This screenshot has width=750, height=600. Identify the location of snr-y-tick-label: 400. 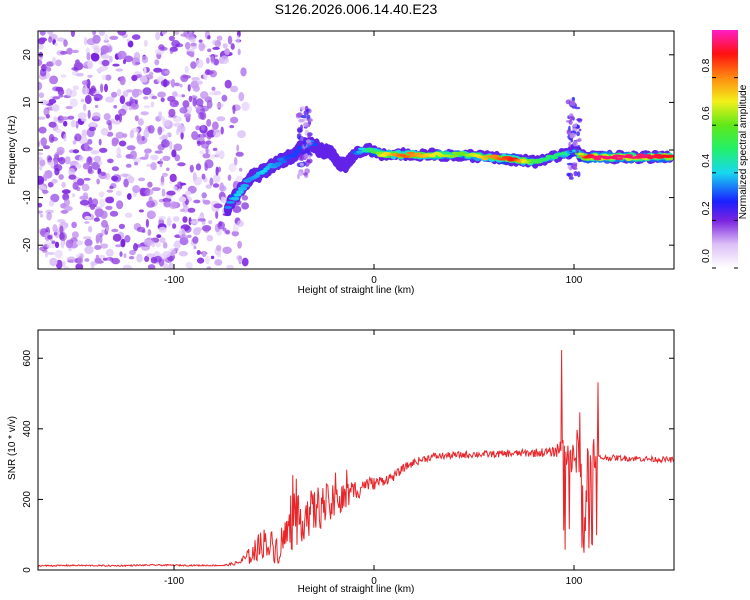
(27, 428).